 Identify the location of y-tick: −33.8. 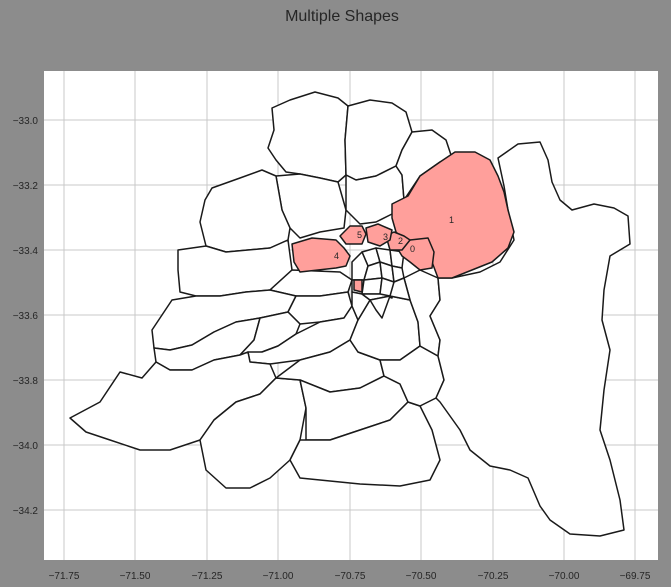
(26, 381).